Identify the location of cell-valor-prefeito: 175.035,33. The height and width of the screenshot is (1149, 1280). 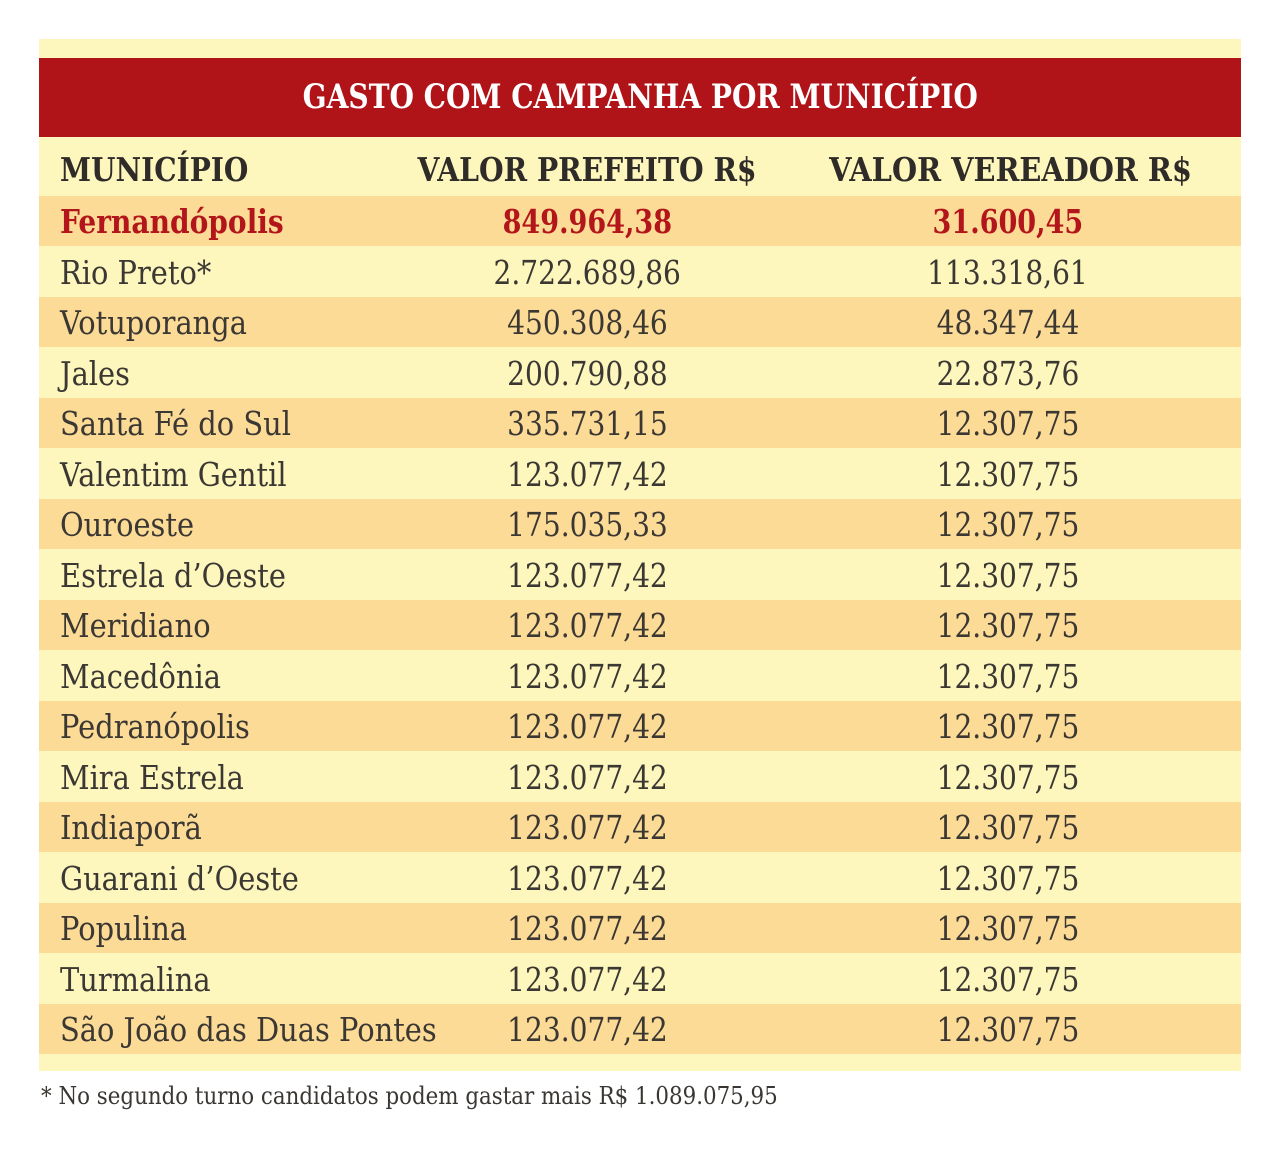
(587, 525).